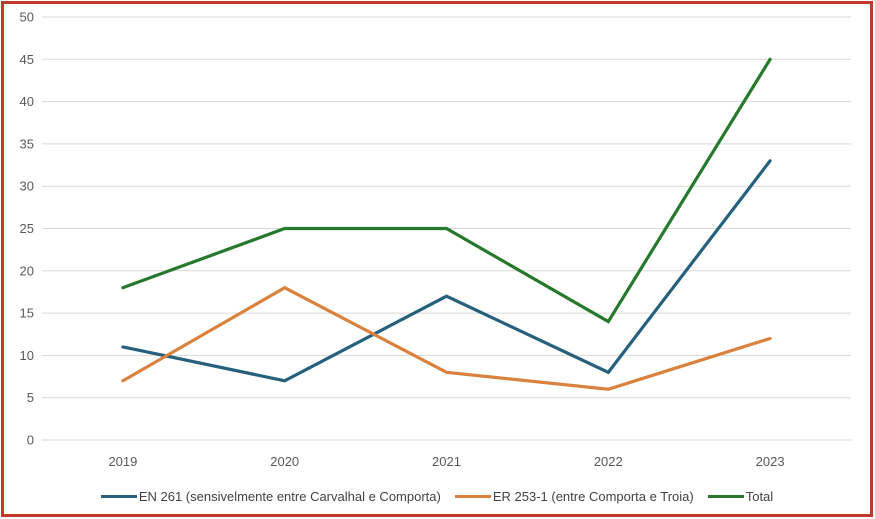 This screenshot has width=875, height=519. What do you see at coordinates (27, 186) in the screenshot?
I see `y-axis-tick-label: 30` at bounding box center [27, 186].